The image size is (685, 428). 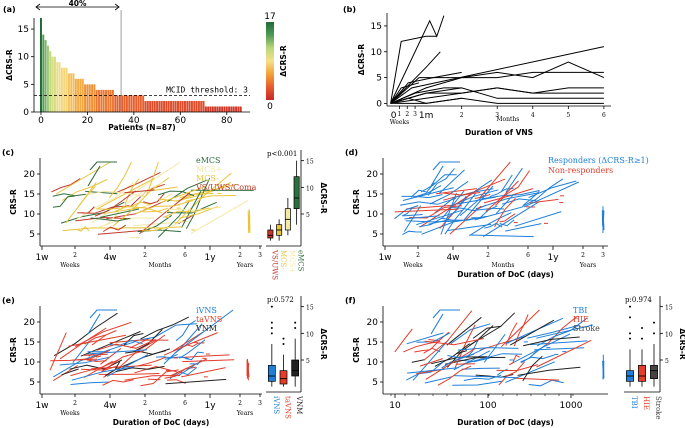 What do you see at coordinates (323, 198) in the screenshot?
I see `box-y-axis-label: ΔCRS-R` at bounding box center [323, 198].